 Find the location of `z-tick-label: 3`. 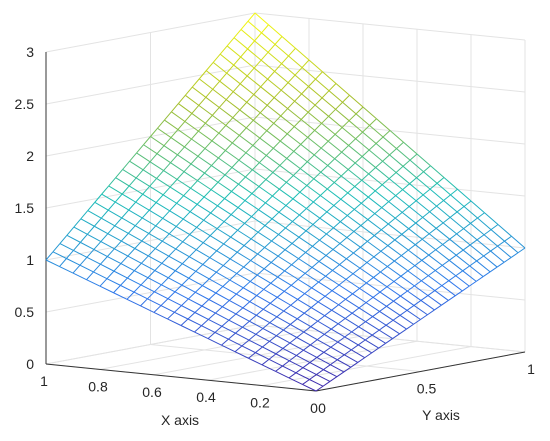

z-tick-label: 3 is located at coordinates (30, 52).